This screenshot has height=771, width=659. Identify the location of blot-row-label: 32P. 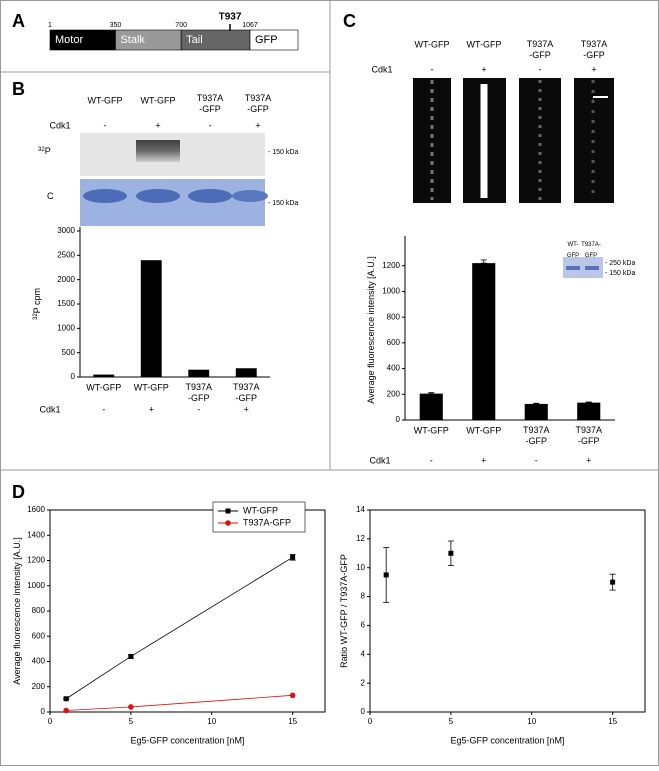
(44, 151).